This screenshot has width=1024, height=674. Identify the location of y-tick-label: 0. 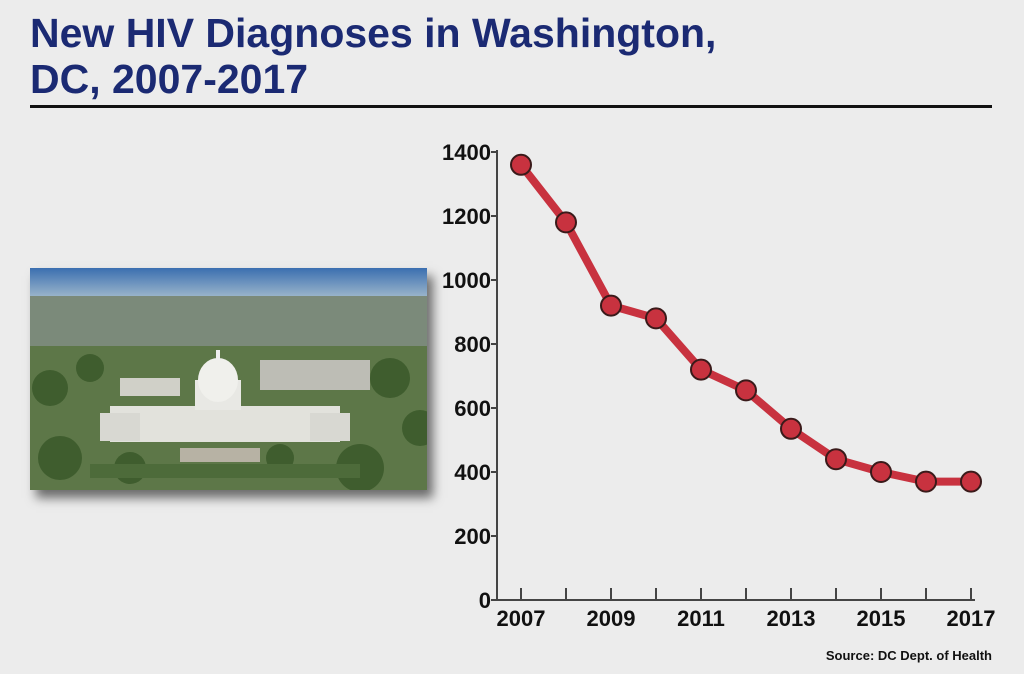
(485, 600).